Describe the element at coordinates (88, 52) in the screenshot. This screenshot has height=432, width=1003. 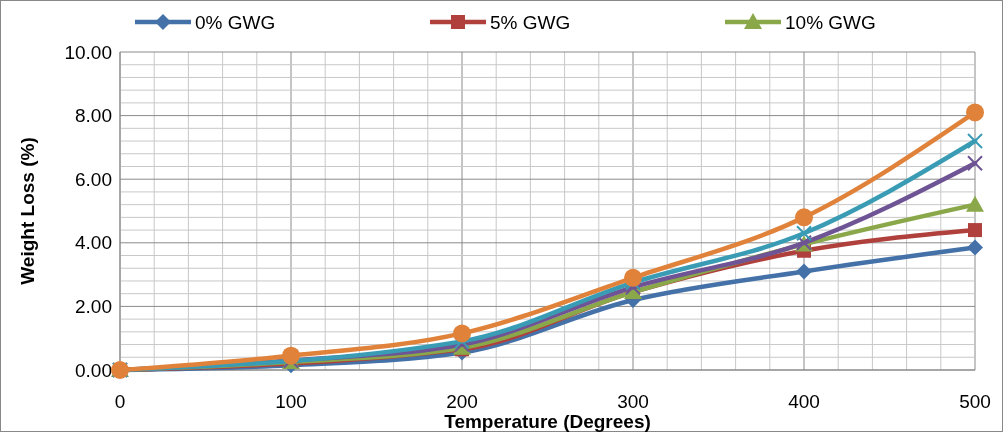
I see `y-tick-label: 10.00` at that location.